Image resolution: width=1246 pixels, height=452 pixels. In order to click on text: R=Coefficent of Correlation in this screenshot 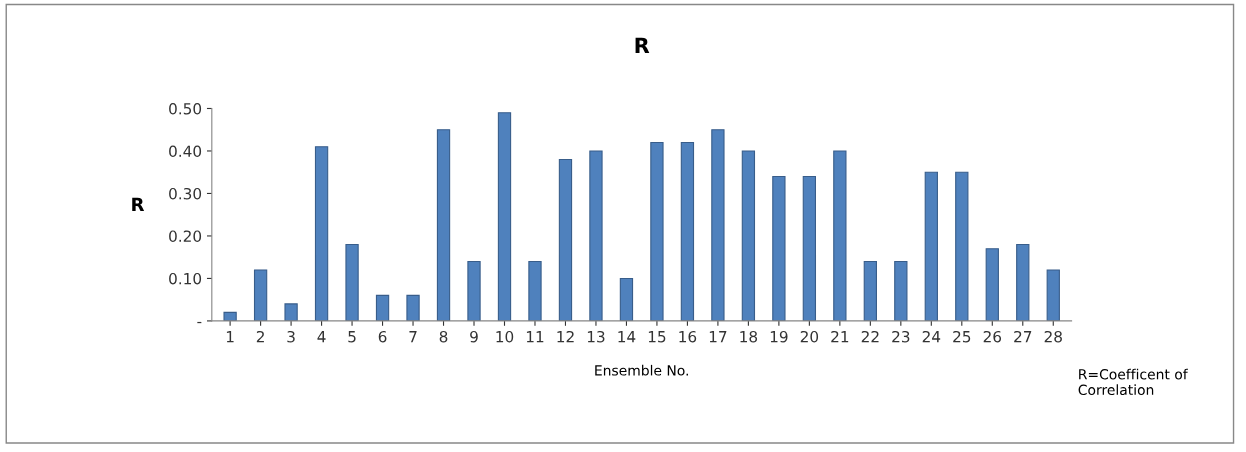, I will do `click(1133, 382)`.